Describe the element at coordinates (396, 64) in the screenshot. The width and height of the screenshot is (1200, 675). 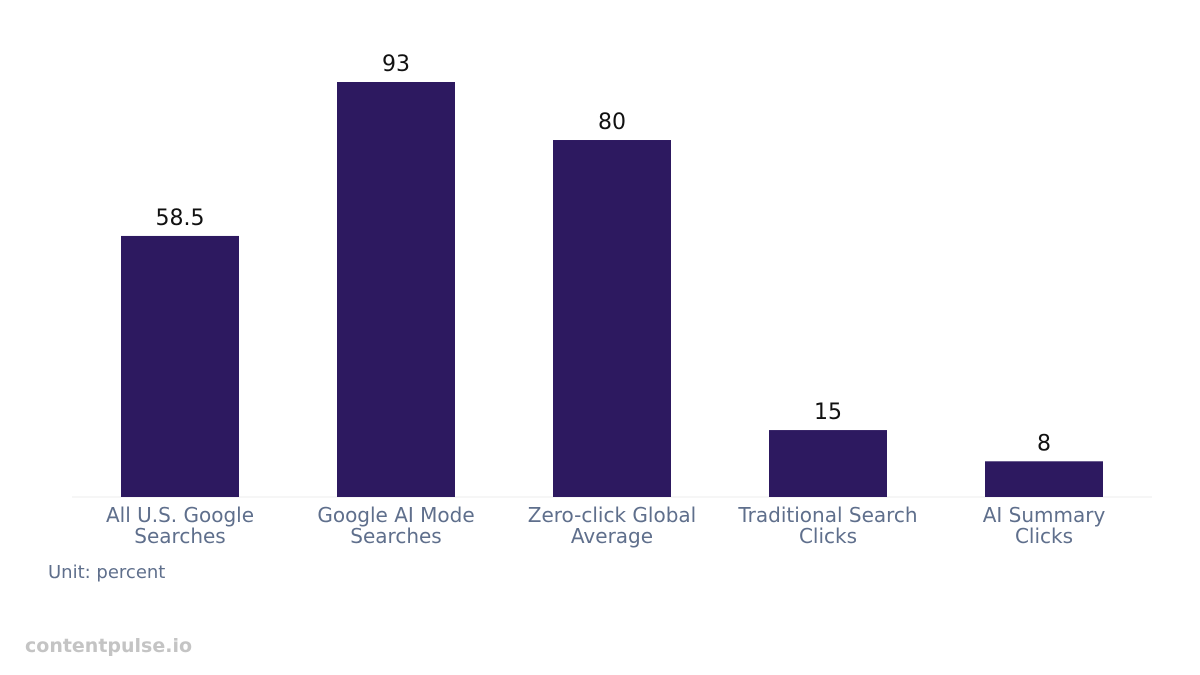
I see `value-label: 93` at that location.